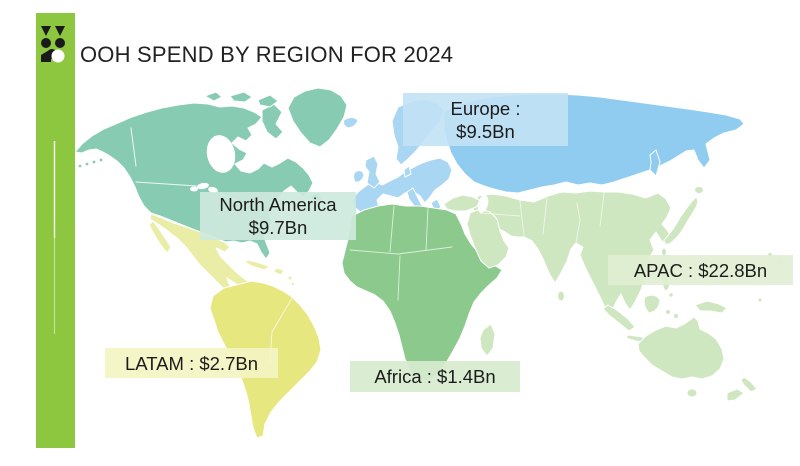 The image size is (800, 466). Describe the element at coordinates (339, 174) in the screenshot. I see `inland-water` at that location.